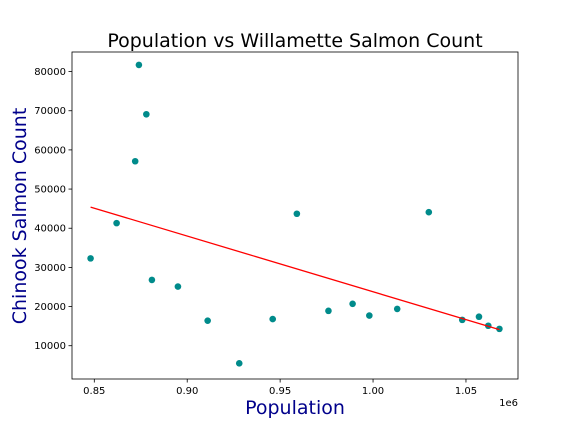  I want to click on y-axis-label: Chinook Salmon Count, so click(20, 216).